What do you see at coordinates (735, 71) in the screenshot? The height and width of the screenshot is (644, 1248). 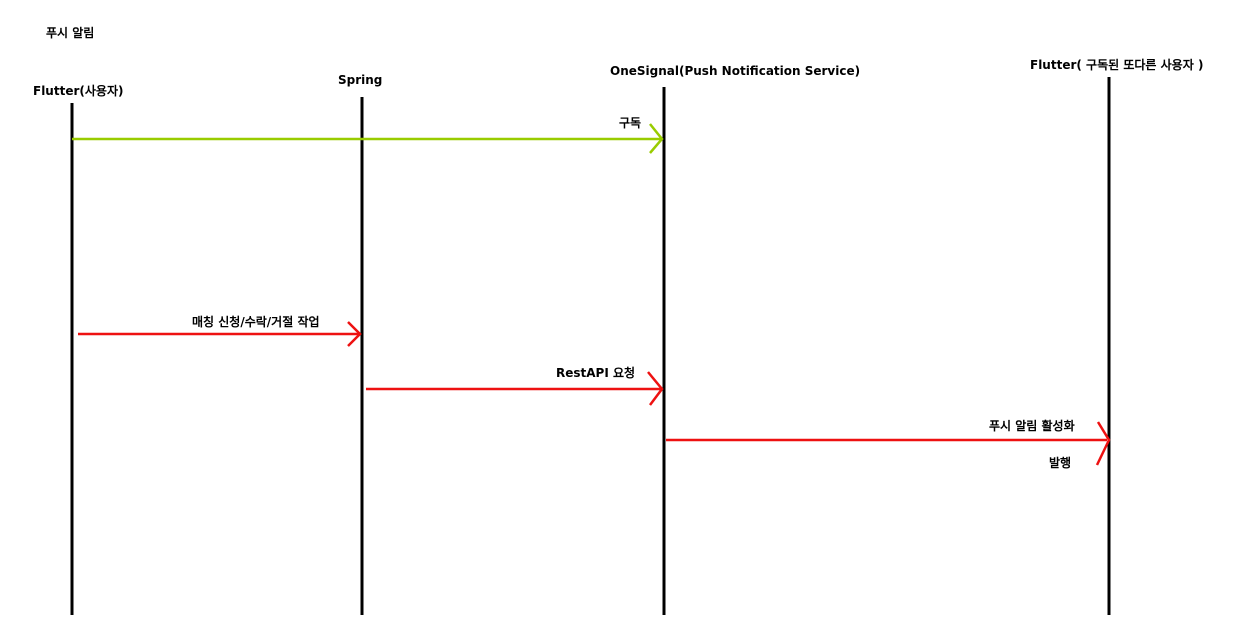 I see `participant-label-onesignal: OneSignal(Push Notification Service)` at bounding box center [735, 71].